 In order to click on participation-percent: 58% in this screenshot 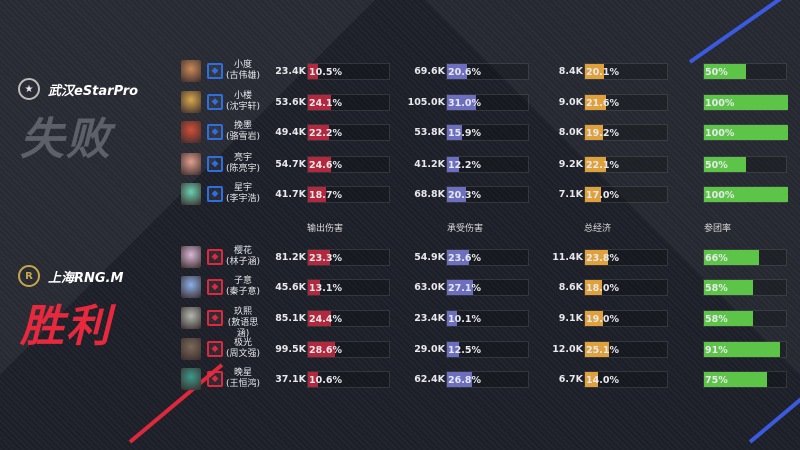, I will do `click(716, 319)`.